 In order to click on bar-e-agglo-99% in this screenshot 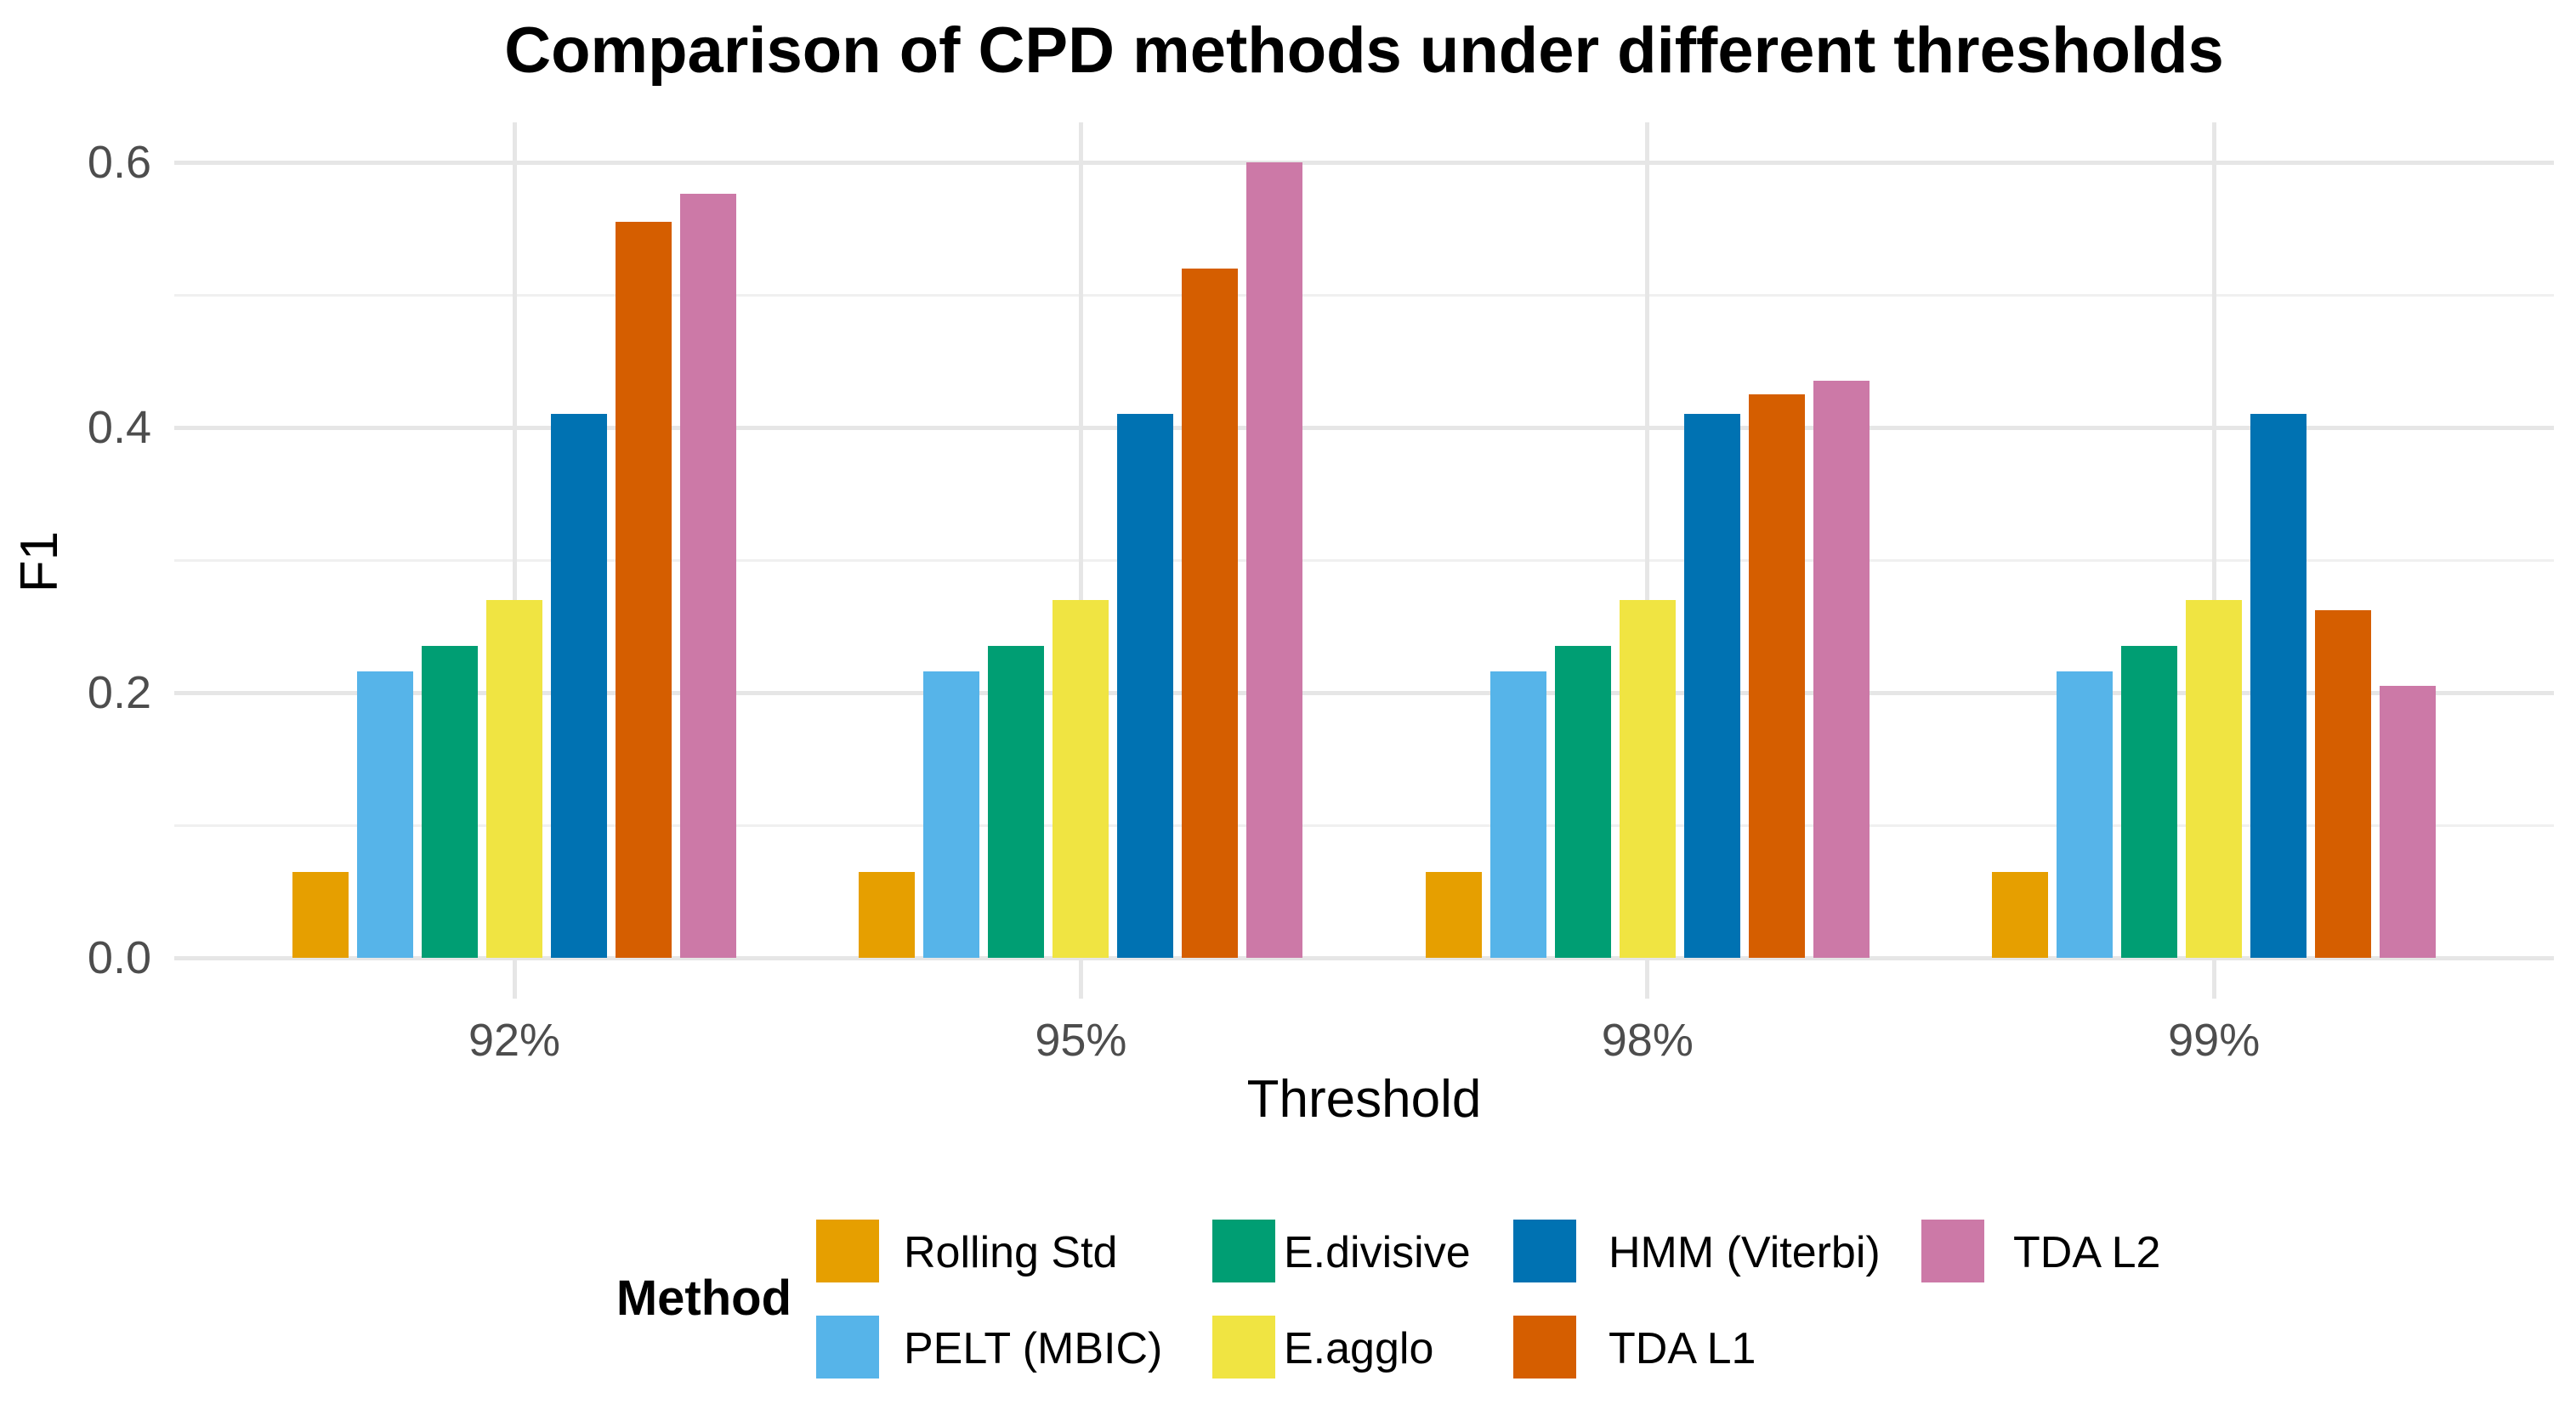, I will do `click(2214, 778)`.